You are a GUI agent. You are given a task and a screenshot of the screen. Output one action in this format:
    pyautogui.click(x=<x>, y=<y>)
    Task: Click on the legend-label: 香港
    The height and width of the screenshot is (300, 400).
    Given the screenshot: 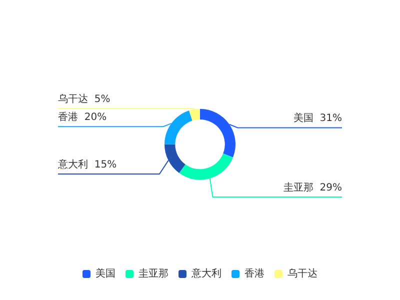 What is the action you would take?
    pyautogui.click(x=254, y=274)
    